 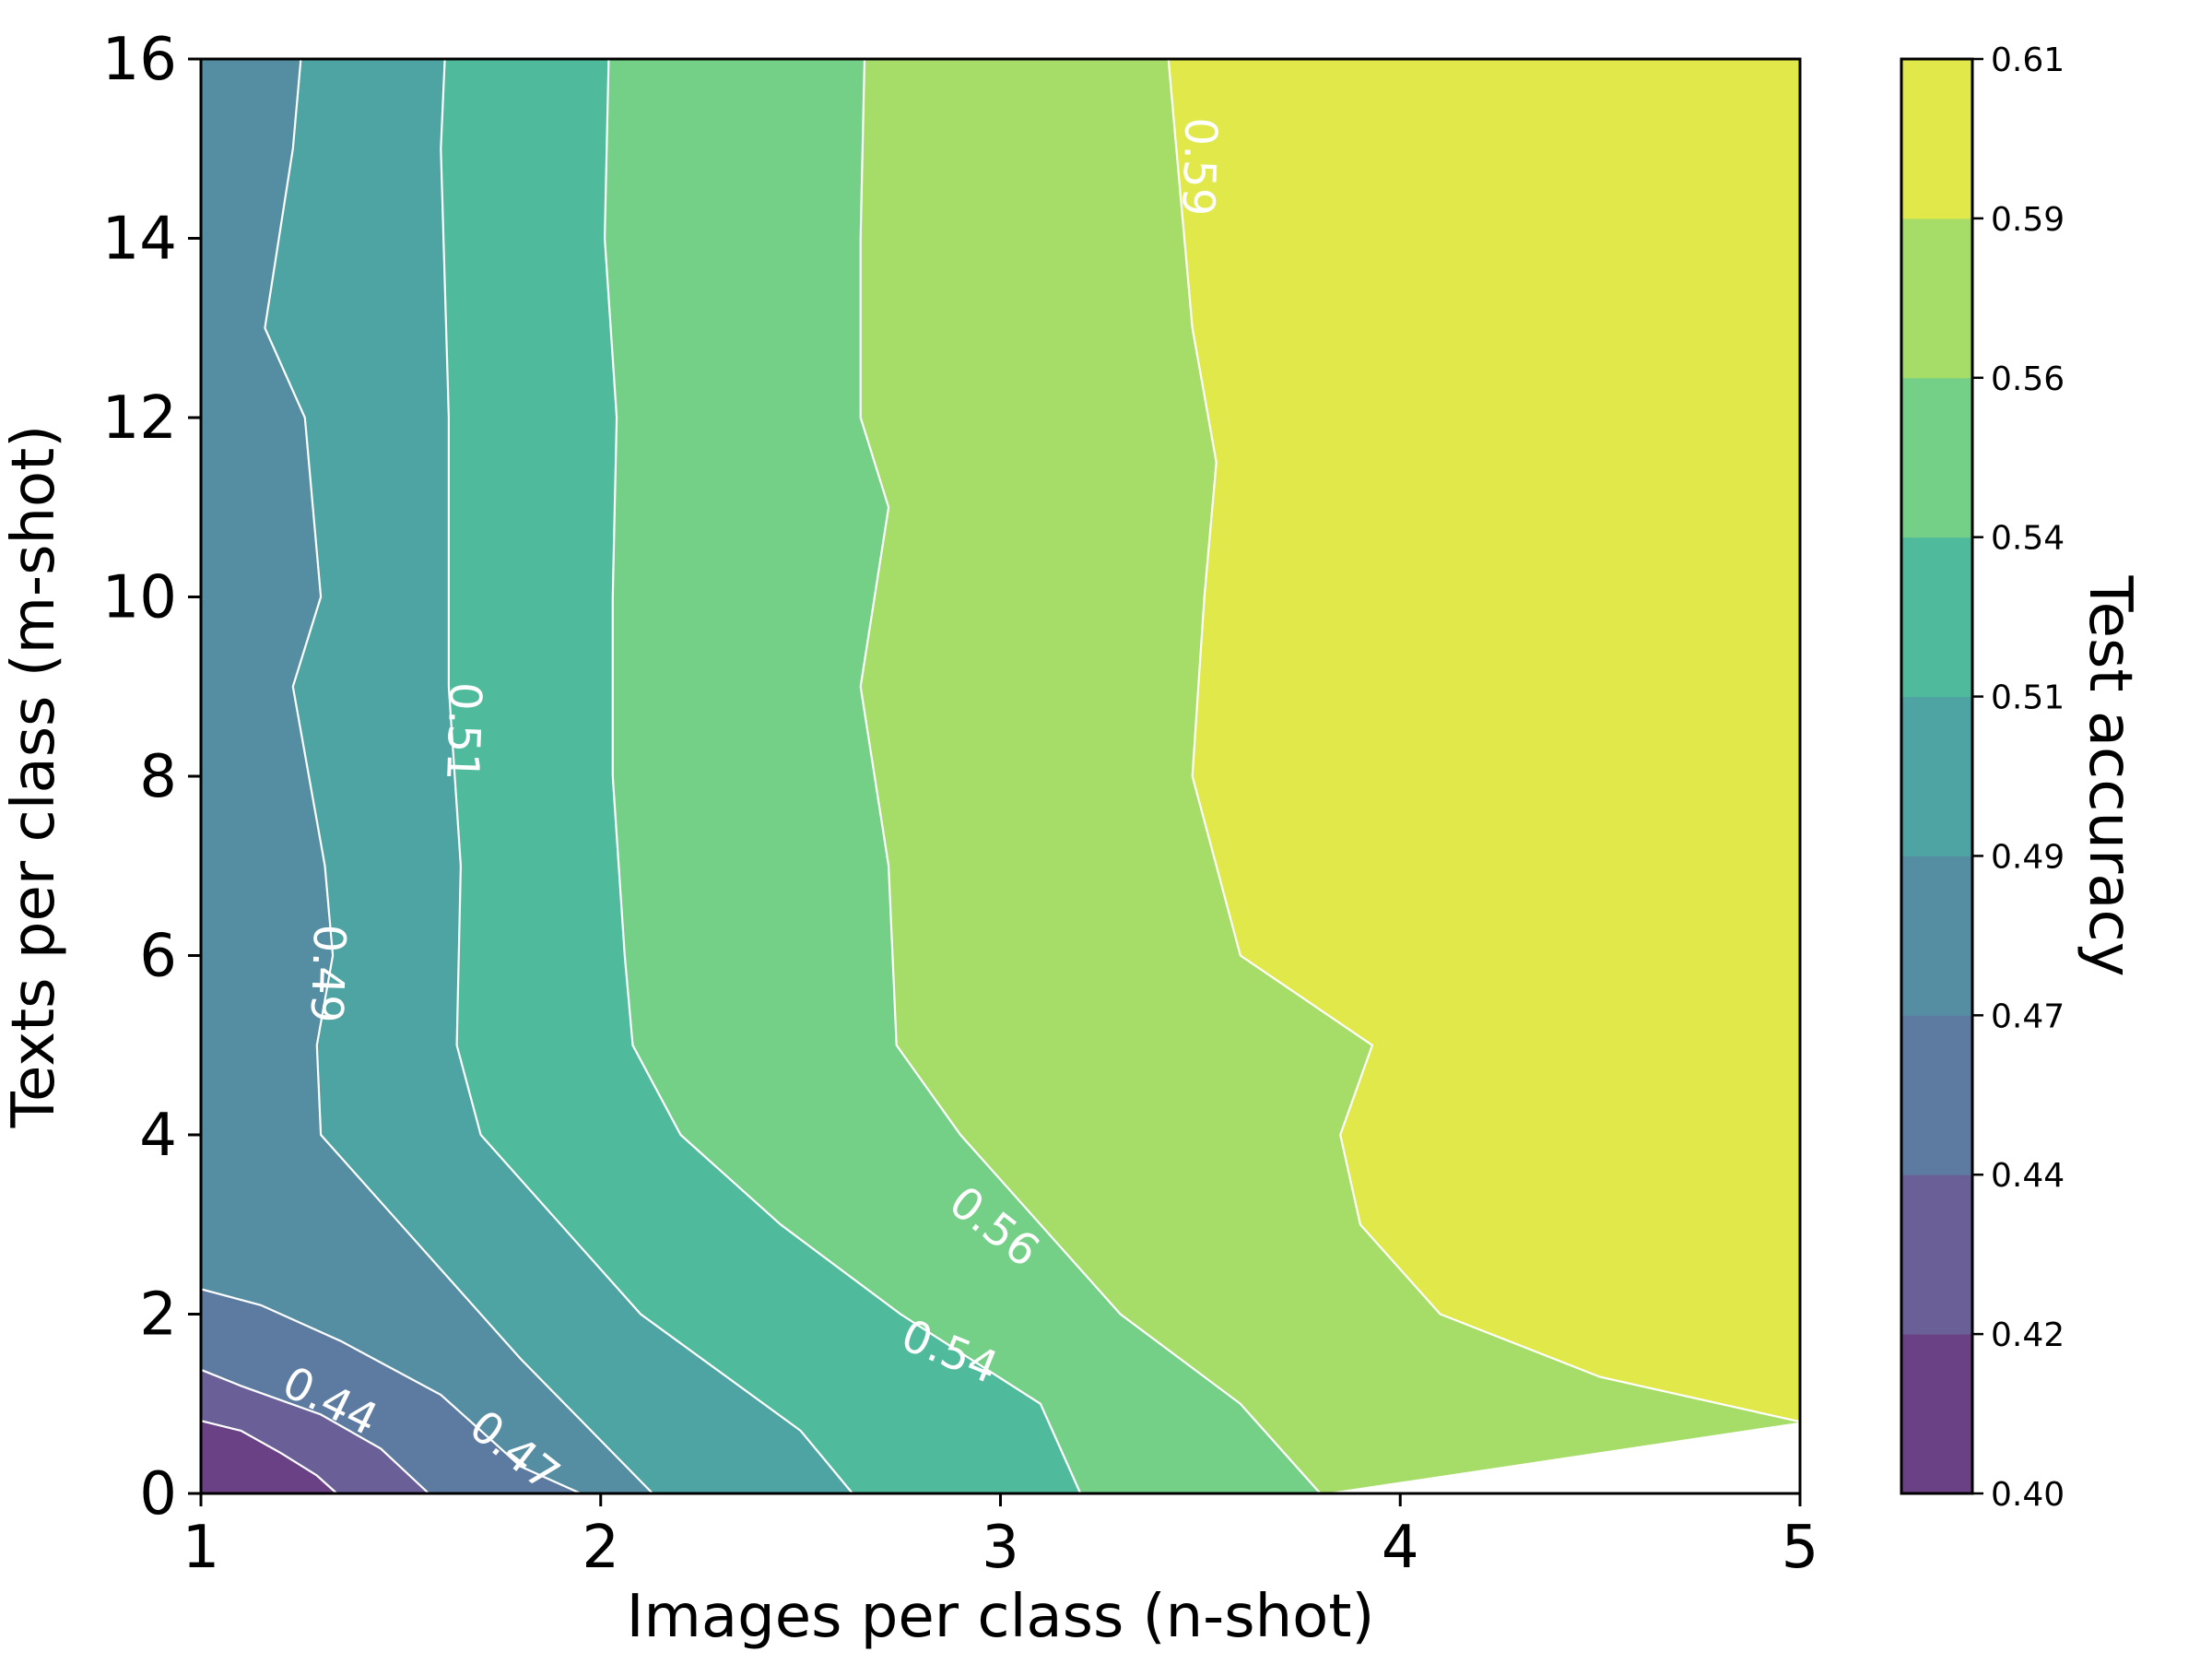 What do you see at coordinates (2028, 60) in the screenshot?
I see `colorbar-tick-label: 0.61` at bounding box center [2028, 60].